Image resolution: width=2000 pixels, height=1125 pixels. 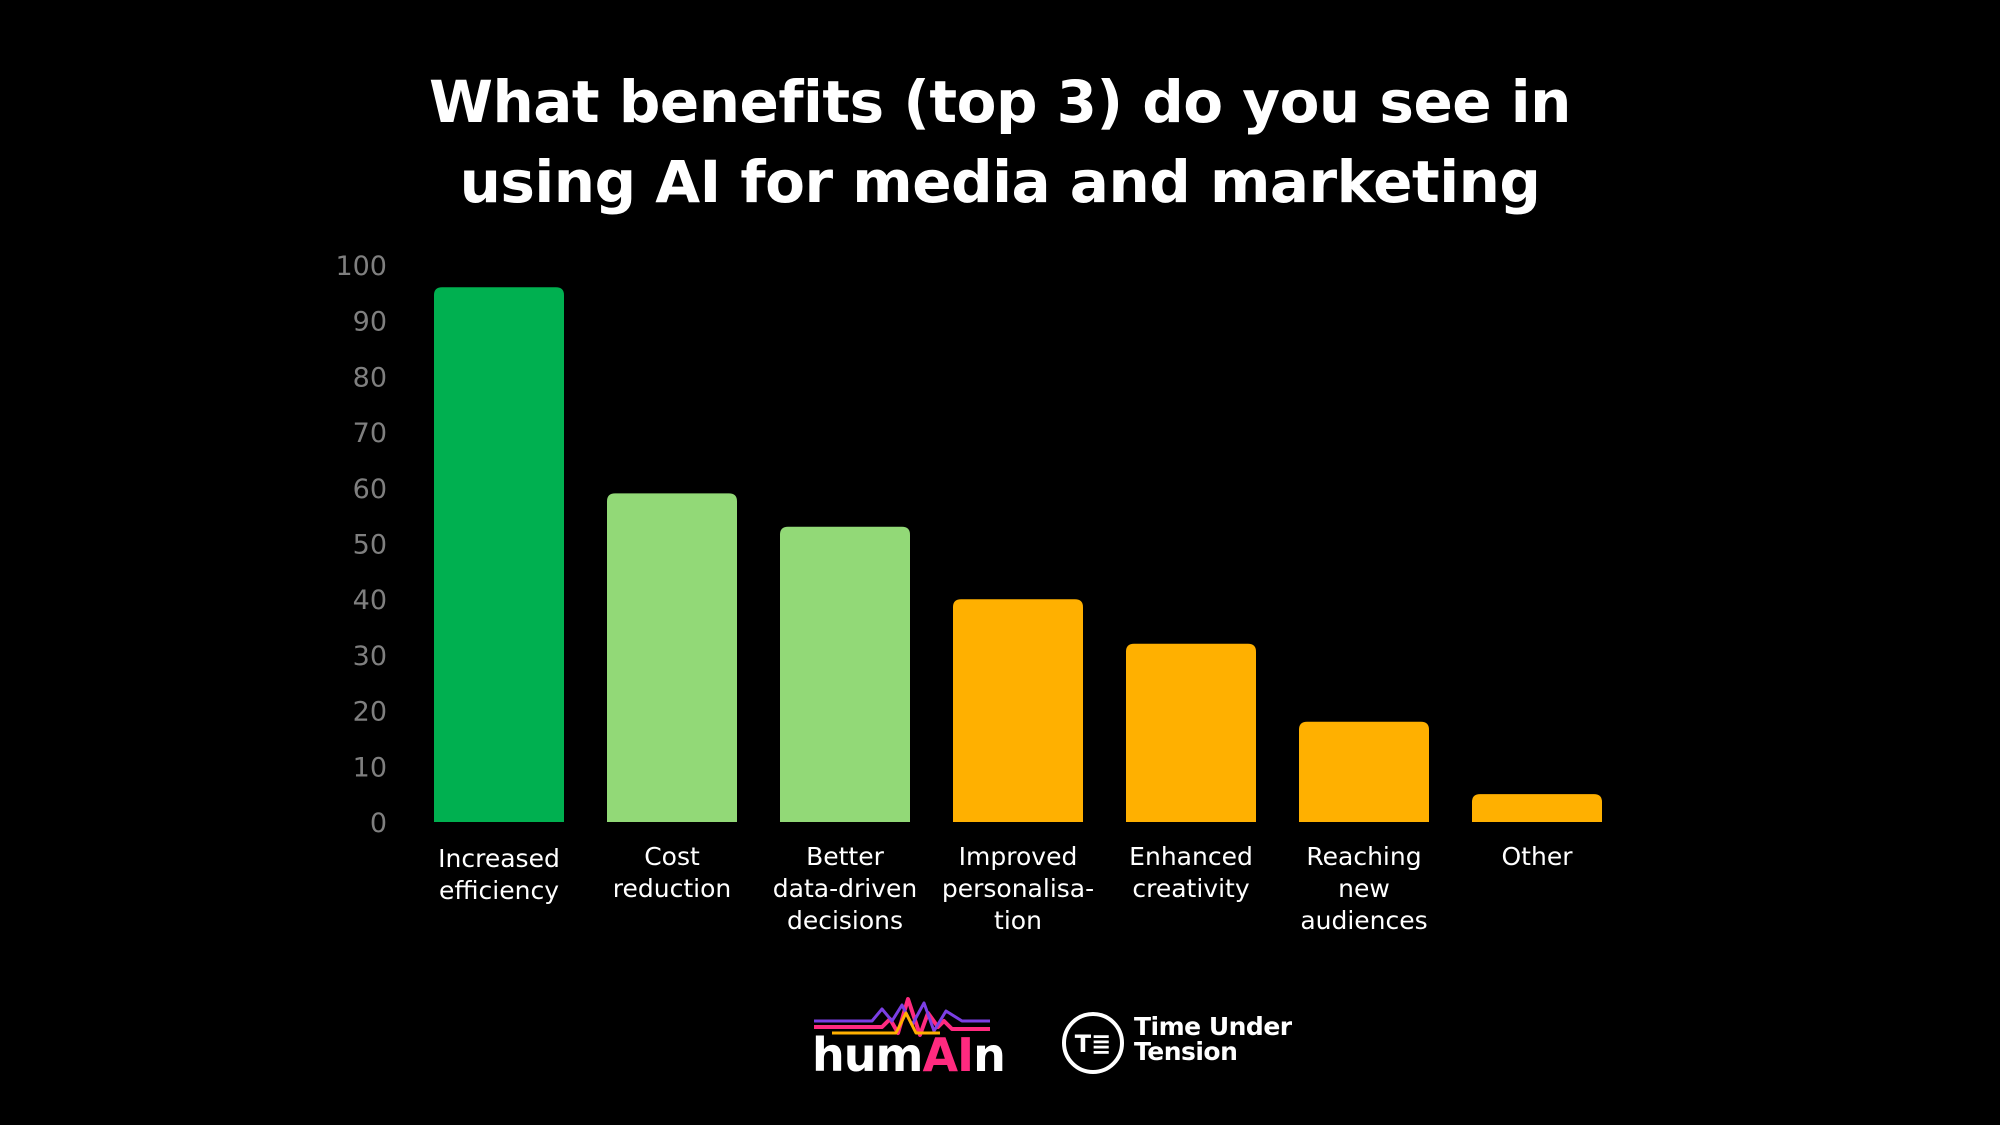 What do you see at coordinates (370, 600) in the screenshot?
I see `y-tick-label: 40` at bounding box center [370, 600].